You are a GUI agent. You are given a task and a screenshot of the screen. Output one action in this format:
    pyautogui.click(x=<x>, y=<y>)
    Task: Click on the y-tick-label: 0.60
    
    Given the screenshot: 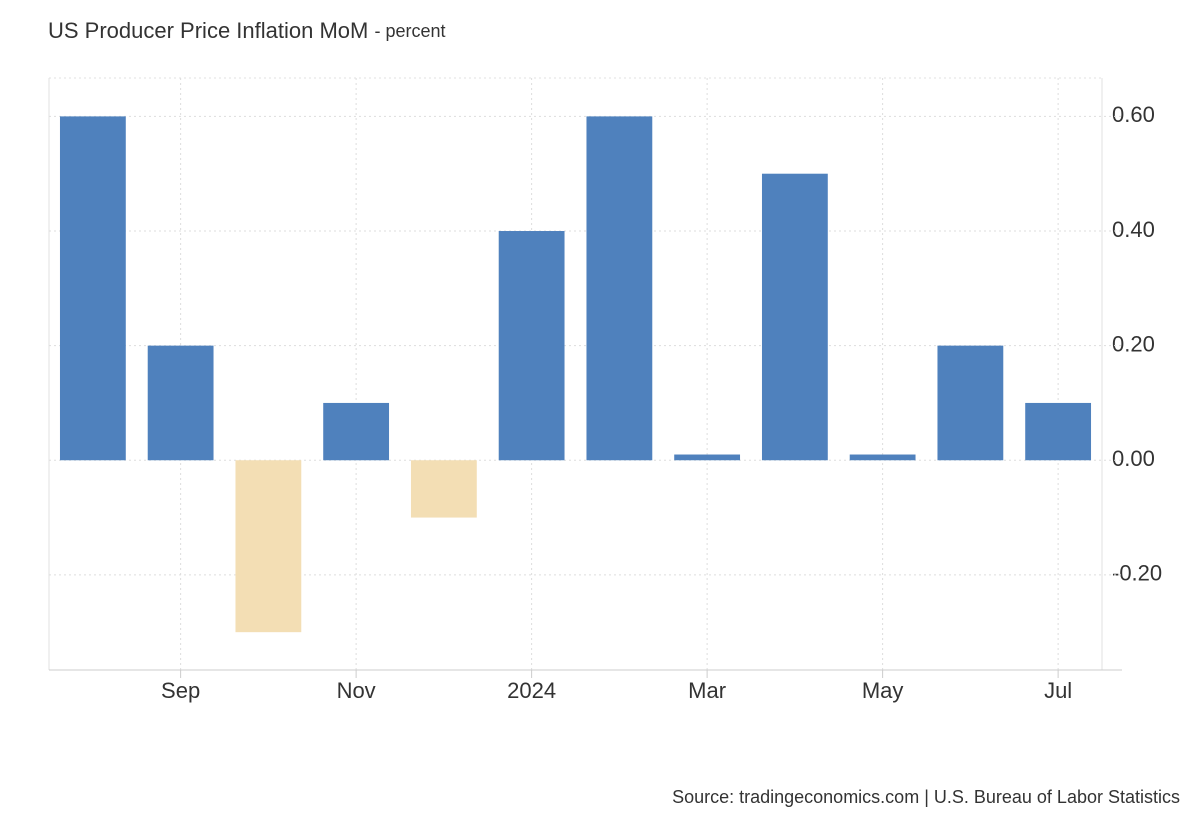 What is the action you would take?
    pyautogui.click(x=1133, y=114)
    